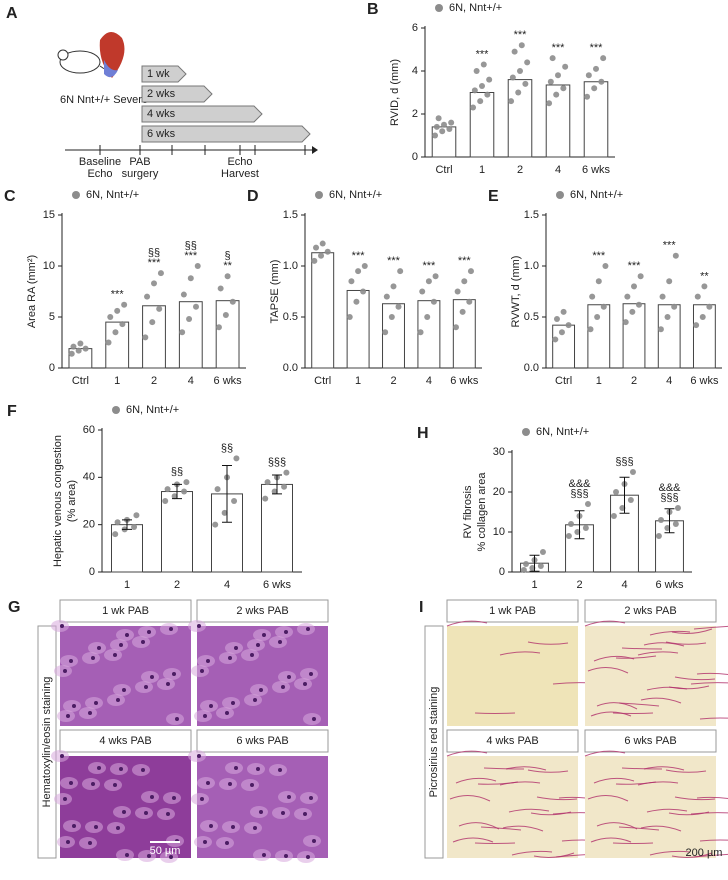 The image size is (728, 880). What do you see at coordinates (704, 853) in the screenshot?
I see `scale-label: 200 µm` at bounding box center [704, 853].